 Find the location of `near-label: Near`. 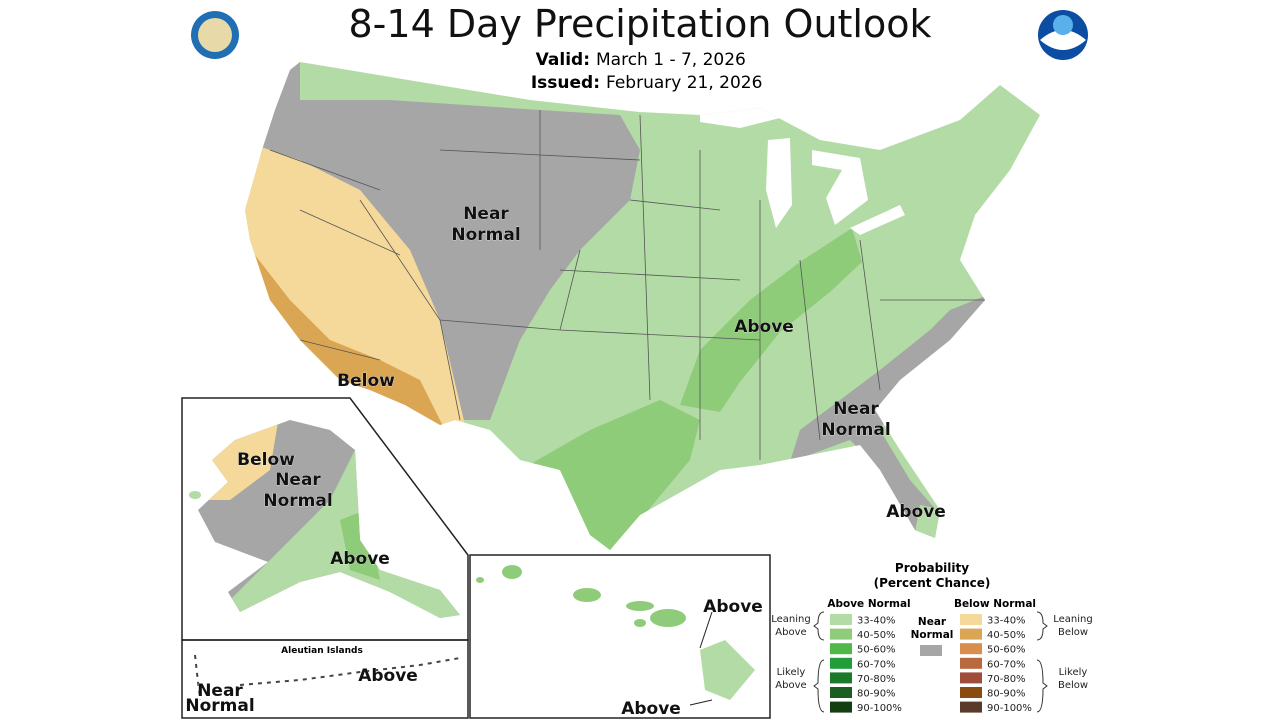

near-label: Near is located at coordinates (932, 622).